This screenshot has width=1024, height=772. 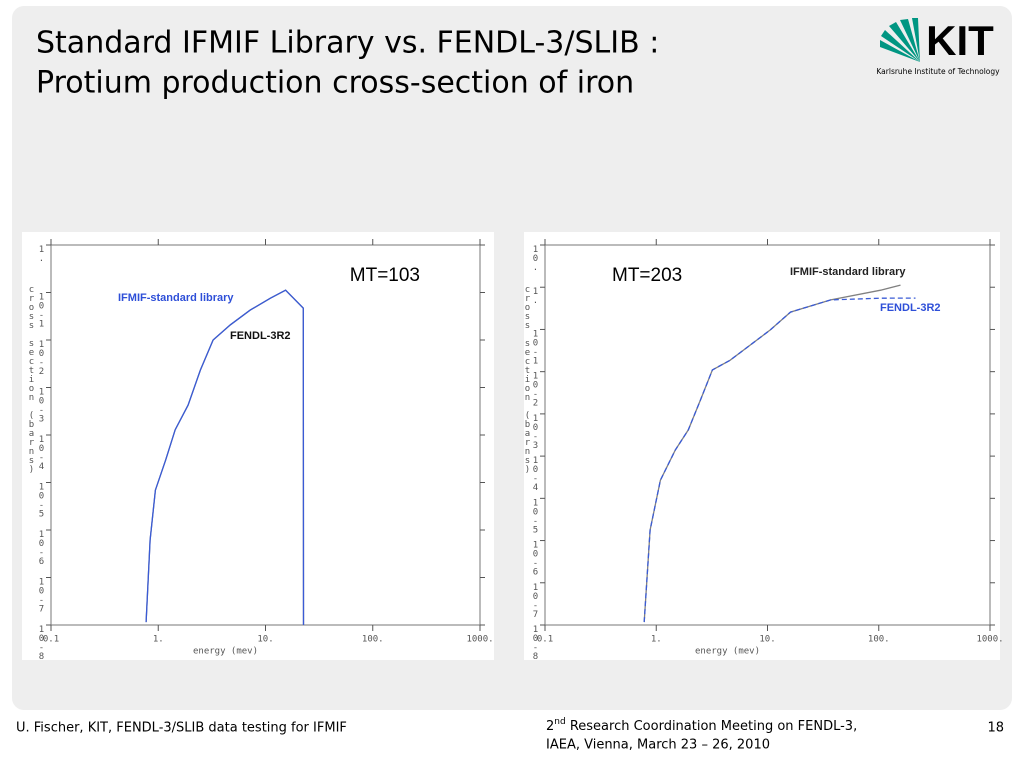 I want to click on footer-middle: IAEA, Vienna, March 23 – 26, 2010, so click(x=658, y=745).